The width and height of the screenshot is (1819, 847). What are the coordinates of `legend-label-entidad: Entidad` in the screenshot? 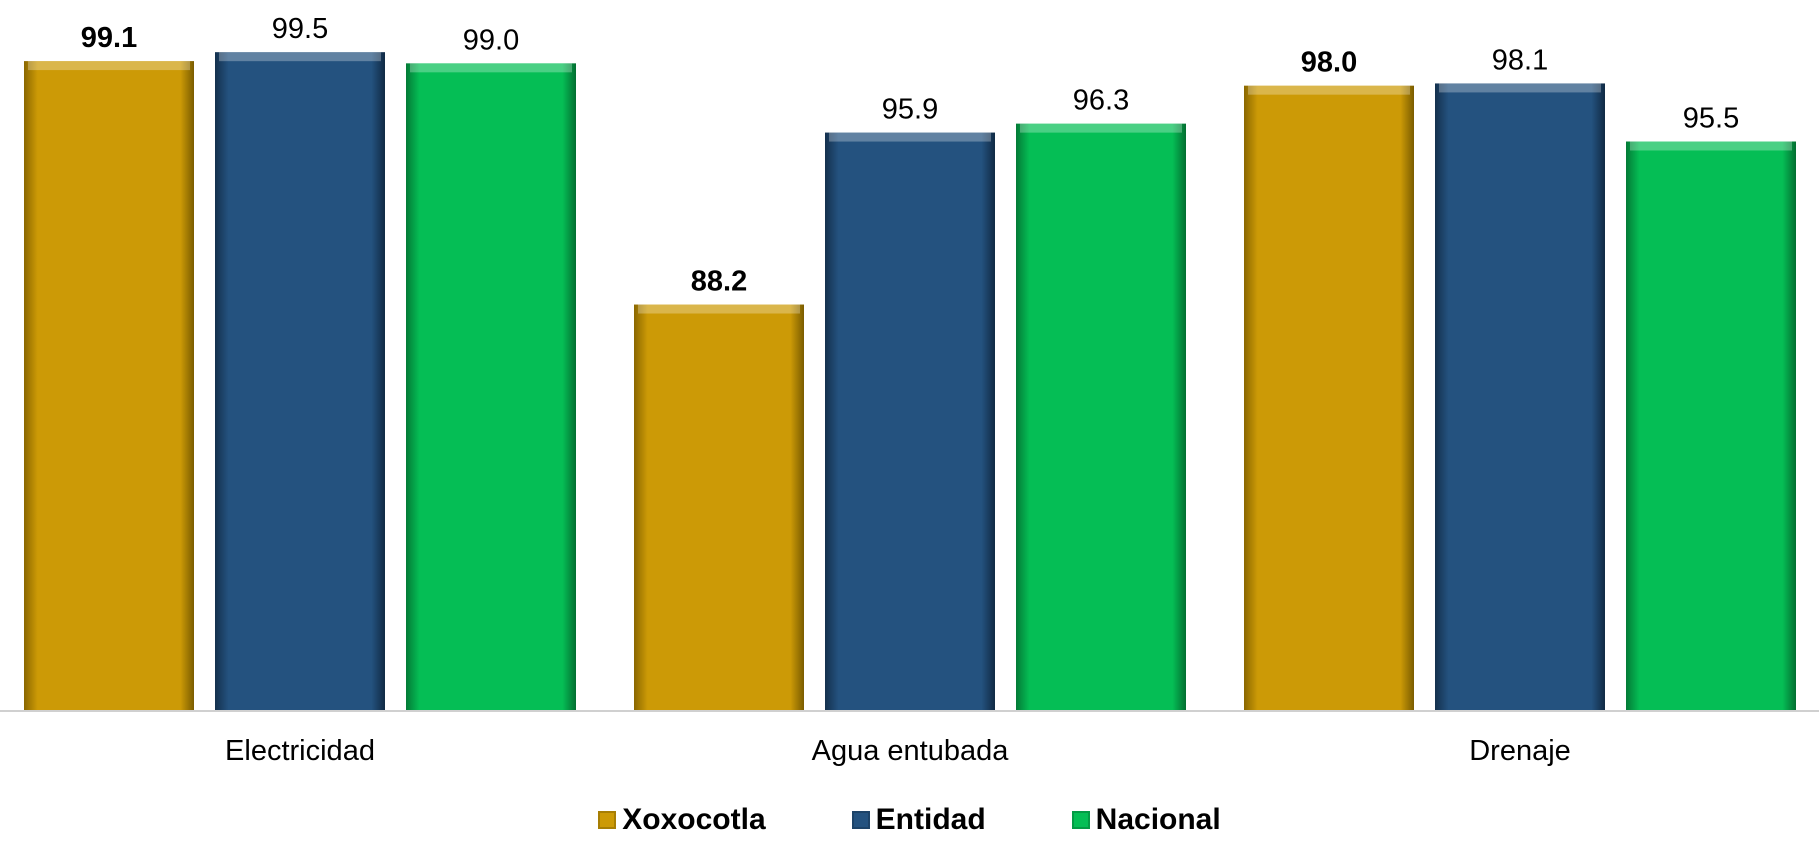 It's located at (930, 819).